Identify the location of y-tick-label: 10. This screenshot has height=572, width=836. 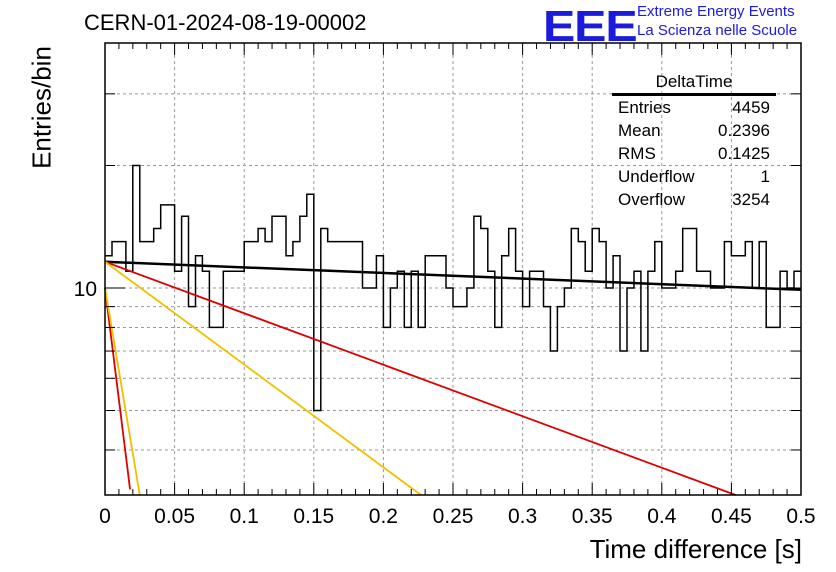
(85, 289).